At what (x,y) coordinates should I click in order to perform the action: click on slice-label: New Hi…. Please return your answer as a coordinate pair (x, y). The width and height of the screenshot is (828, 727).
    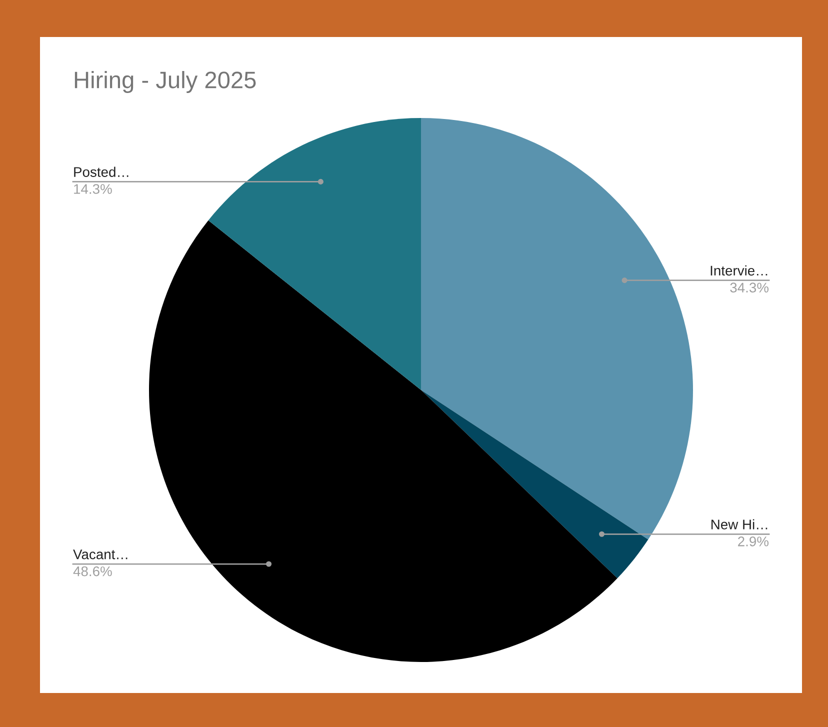
    Looking at the image, I should click on (739, 524).